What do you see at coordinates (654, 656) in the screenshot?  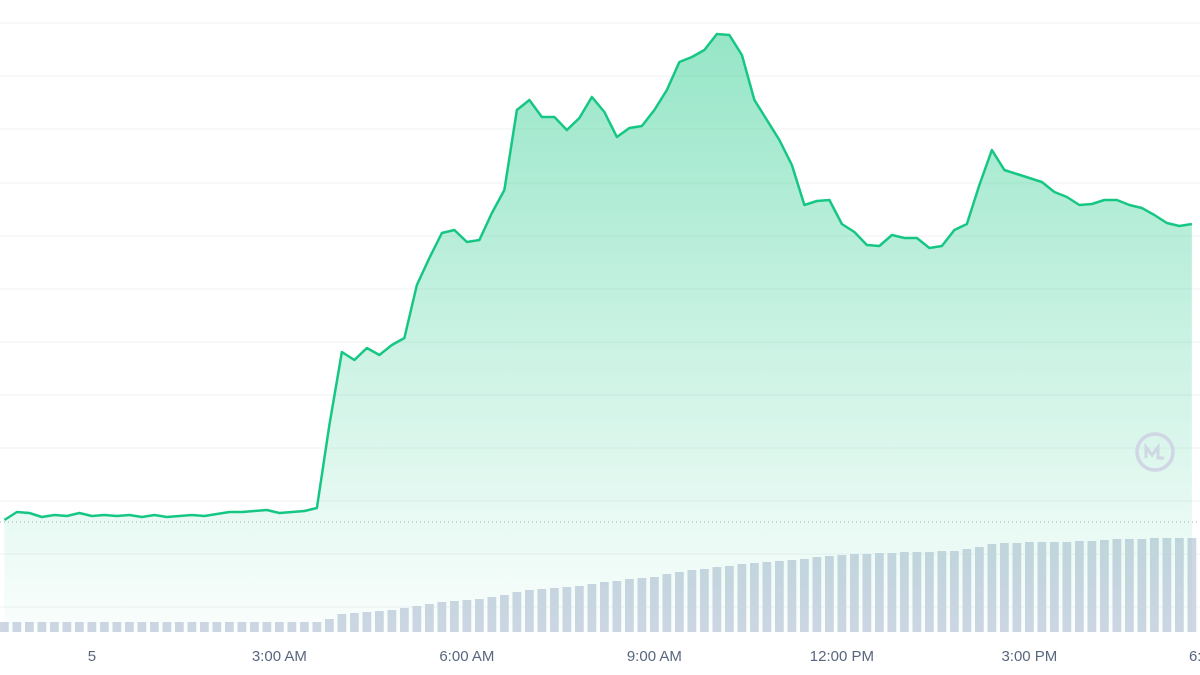 I see `x-tick-label: 9:00 AM` at bounding box center [654, 656].